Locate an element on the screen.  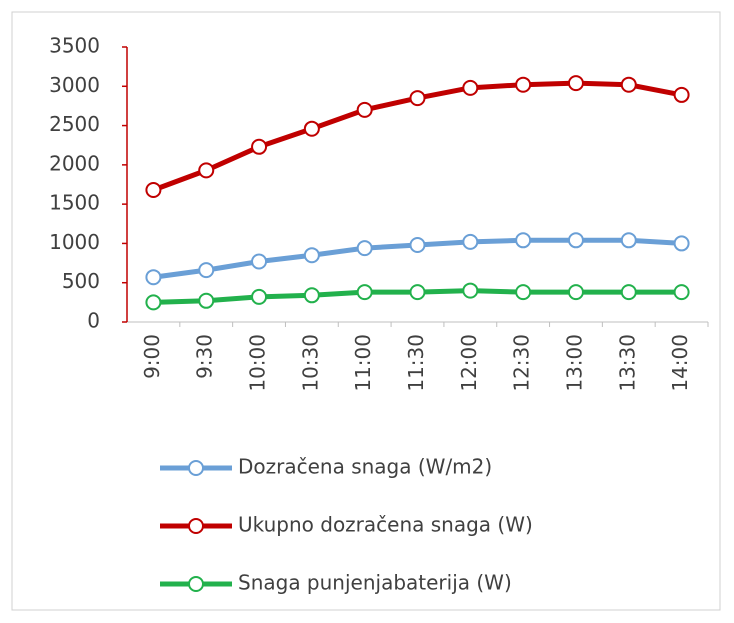
y-tick-label: 3500 is located at coordinates (74, 46).